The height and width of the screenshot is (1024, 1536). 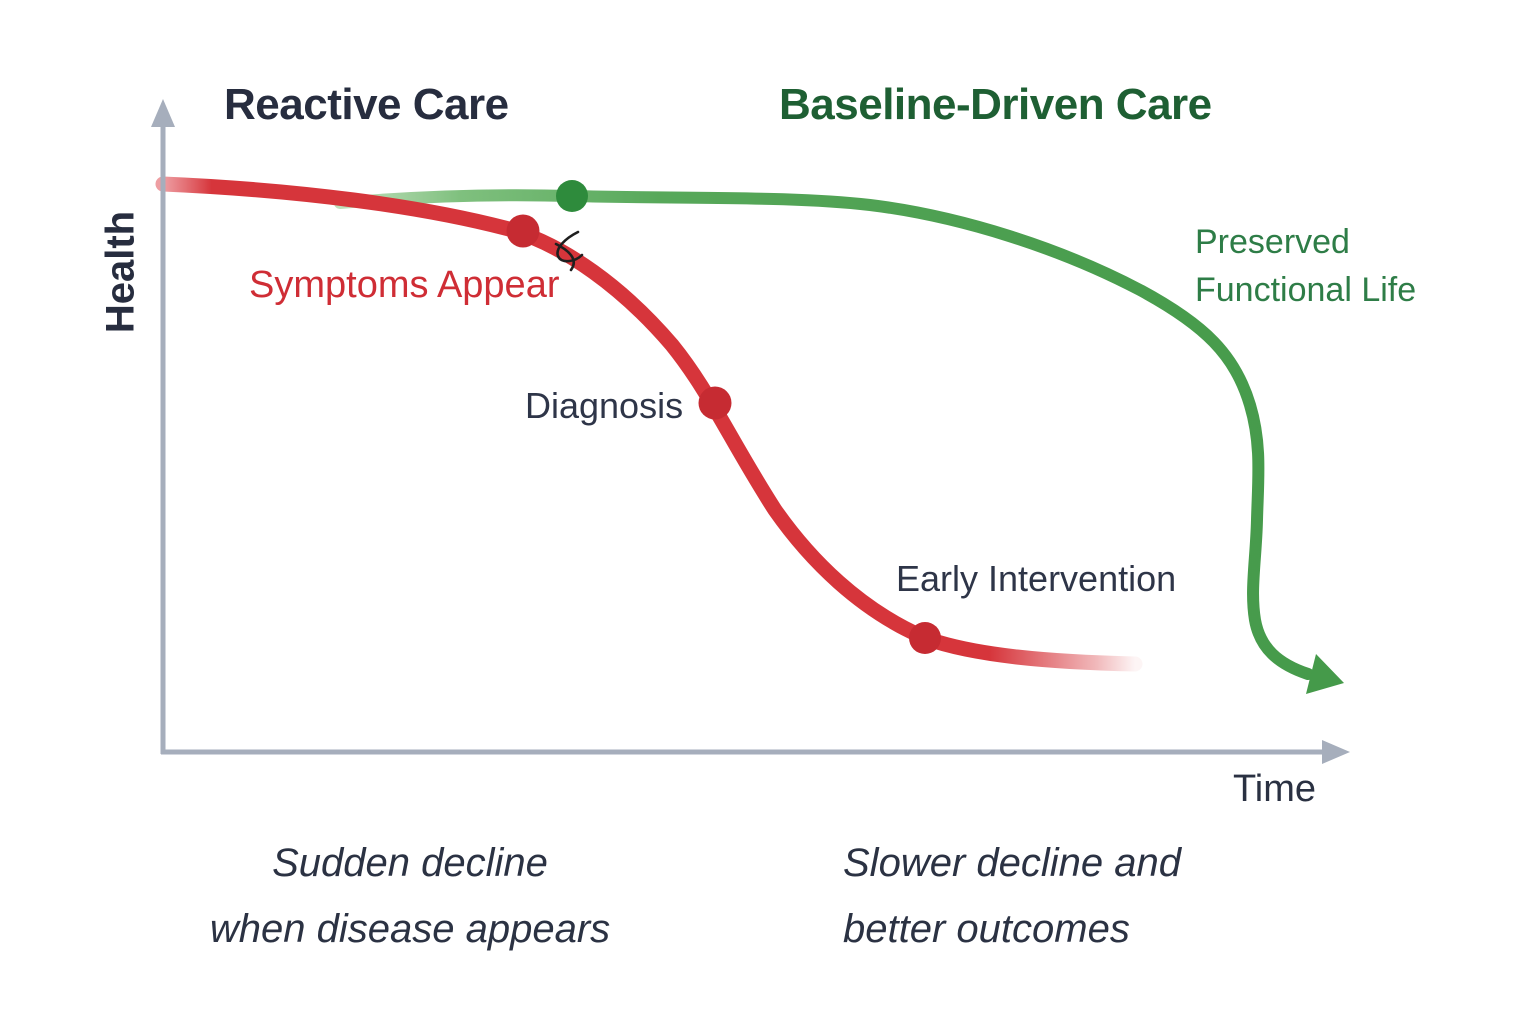 What do you see at coordinates (410, 896) in the screenshot?
I see `reactive-care-caption: Sudden decline when disease appears` at bounding box center [410, 896].